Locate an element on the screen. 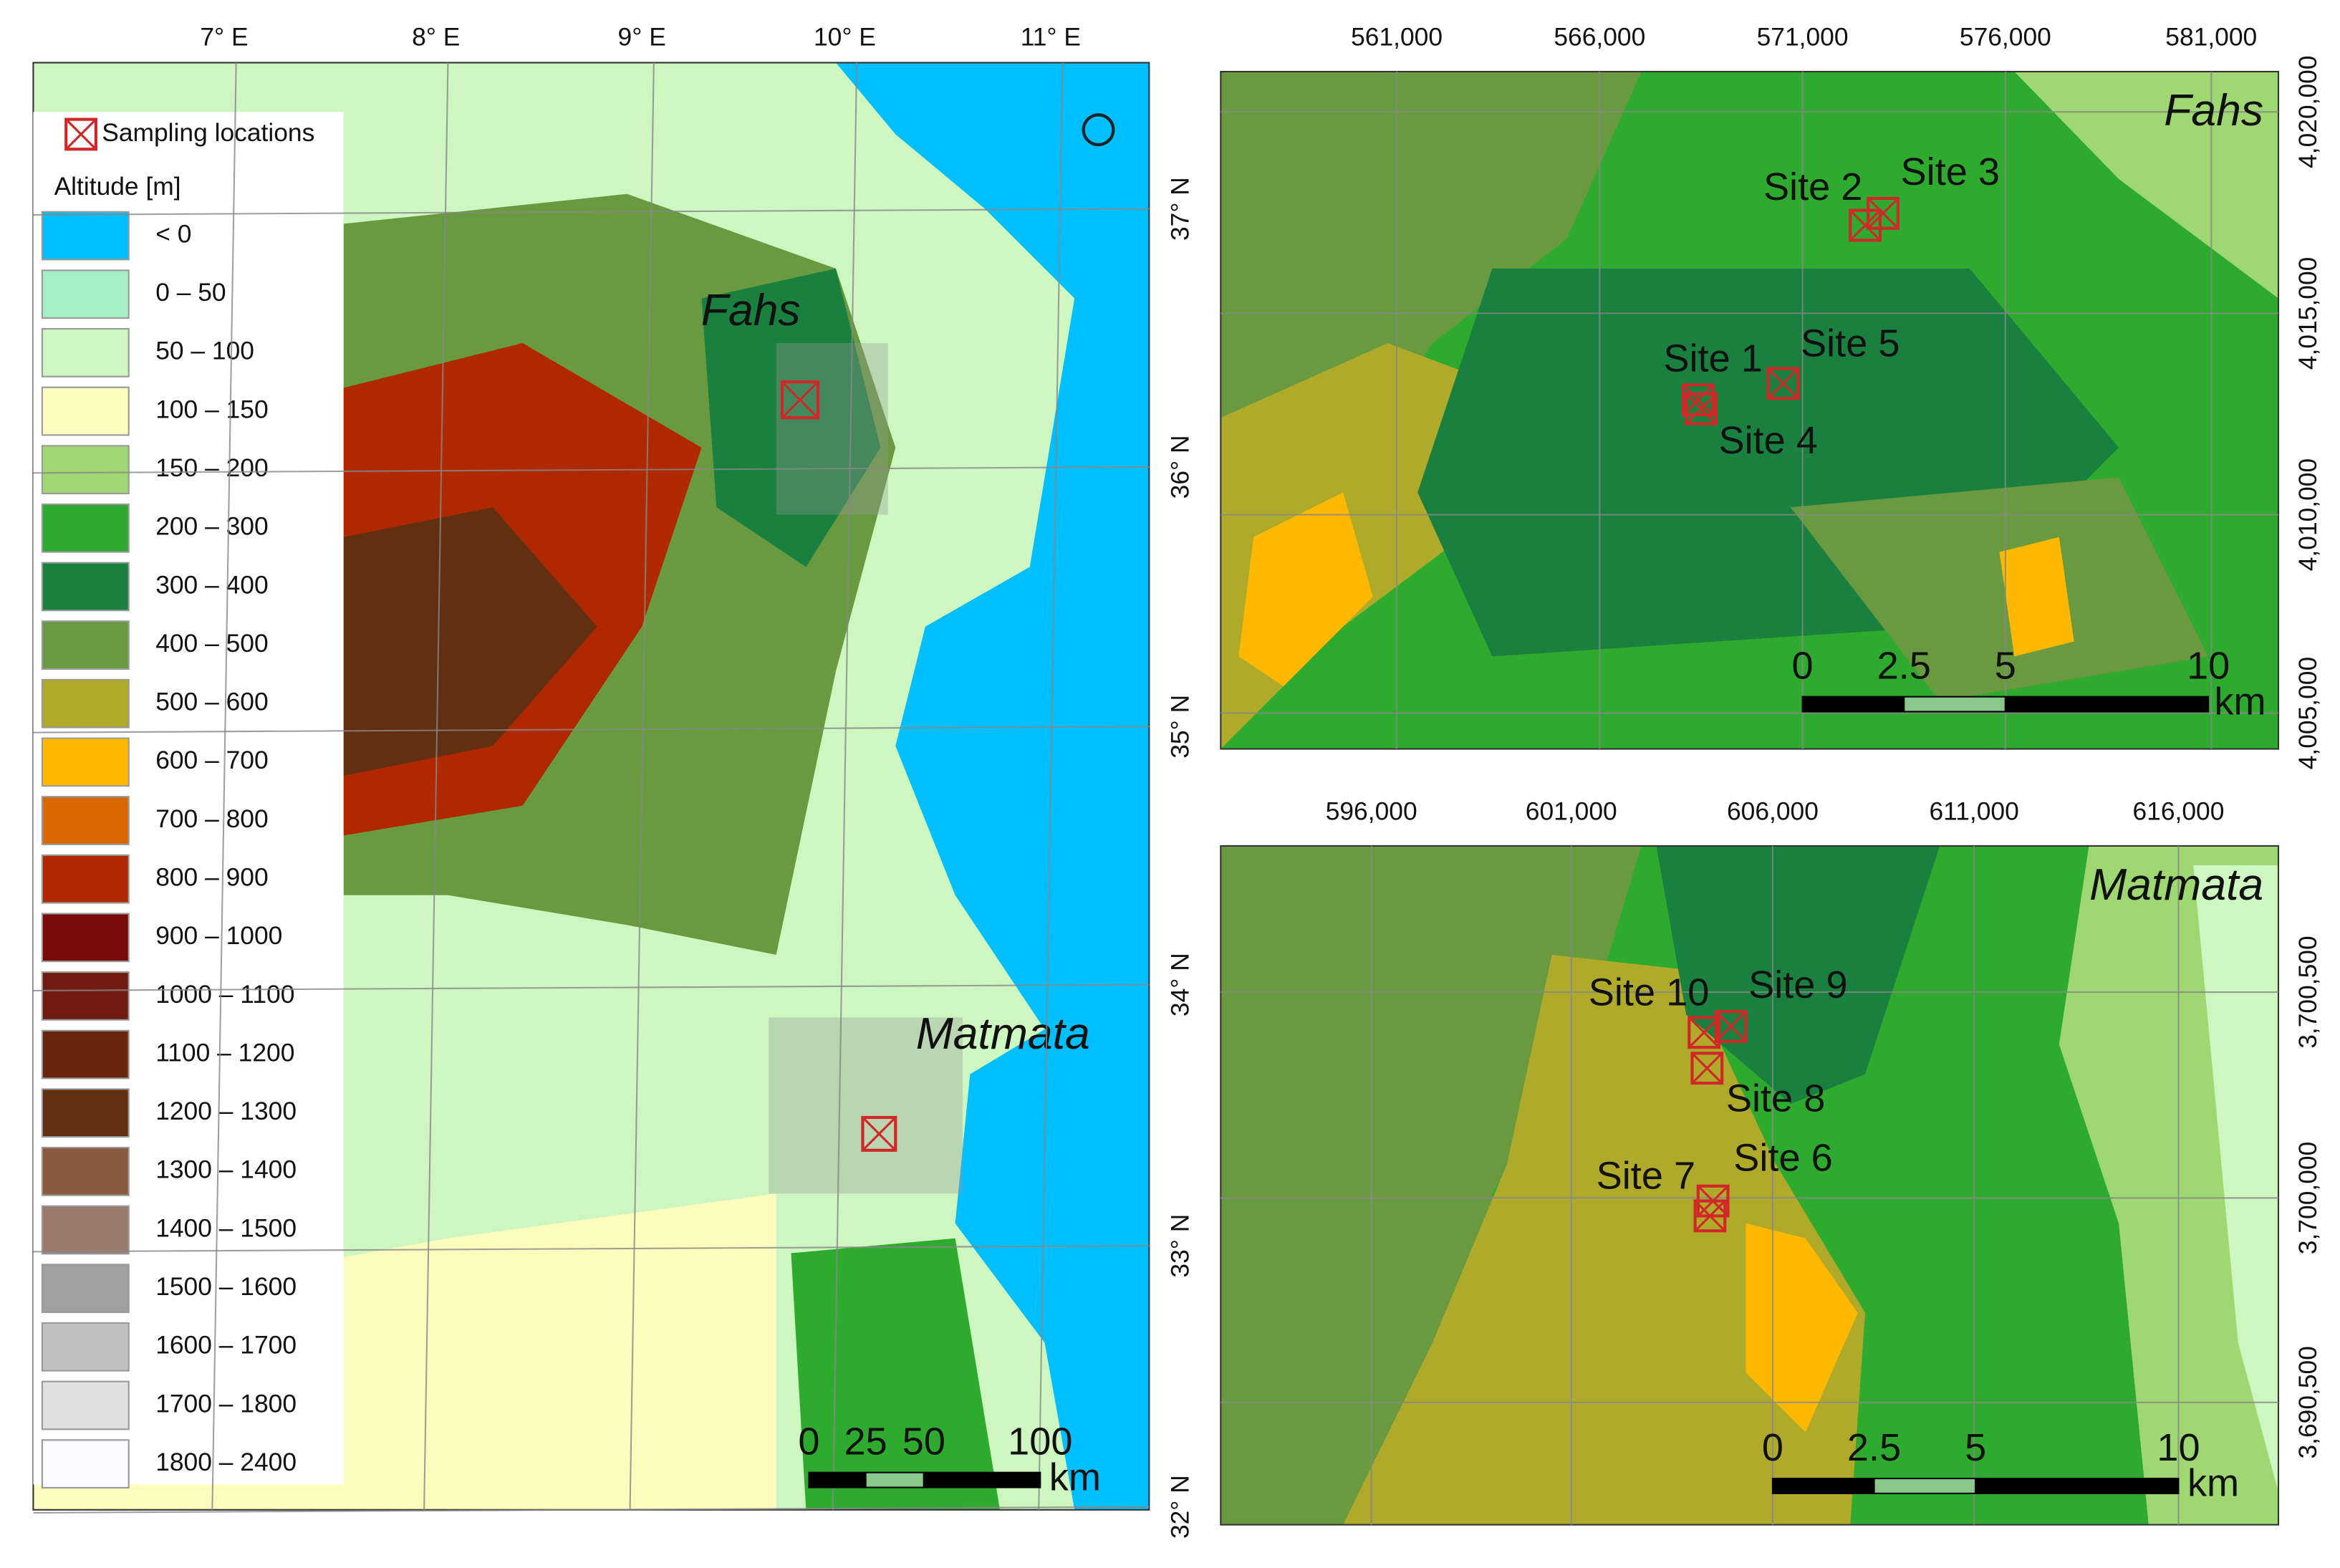 The height and width of the screenshot is (1568, 2340). y-label: 4,020,000 is located at coordinates (2307, 112).